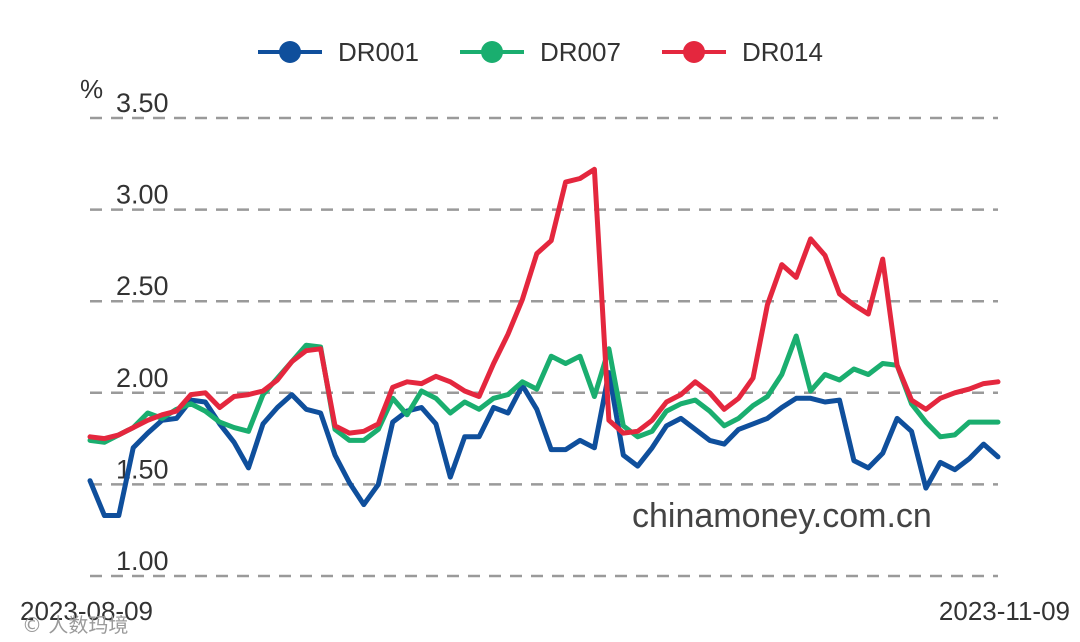 Image resolution: width=1080 pixels, height=642 pixels. Describe the element at coordinates (492, 52) in the screenshot. I see `legend-marker-dr007` at that location.